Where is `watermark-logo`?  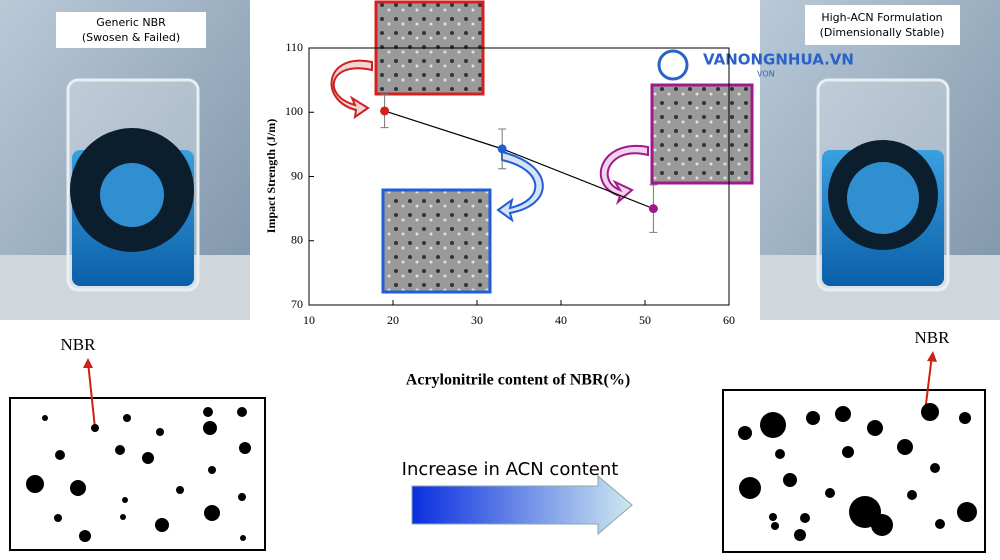
watermark-logo is located at coordinates (673, 65).